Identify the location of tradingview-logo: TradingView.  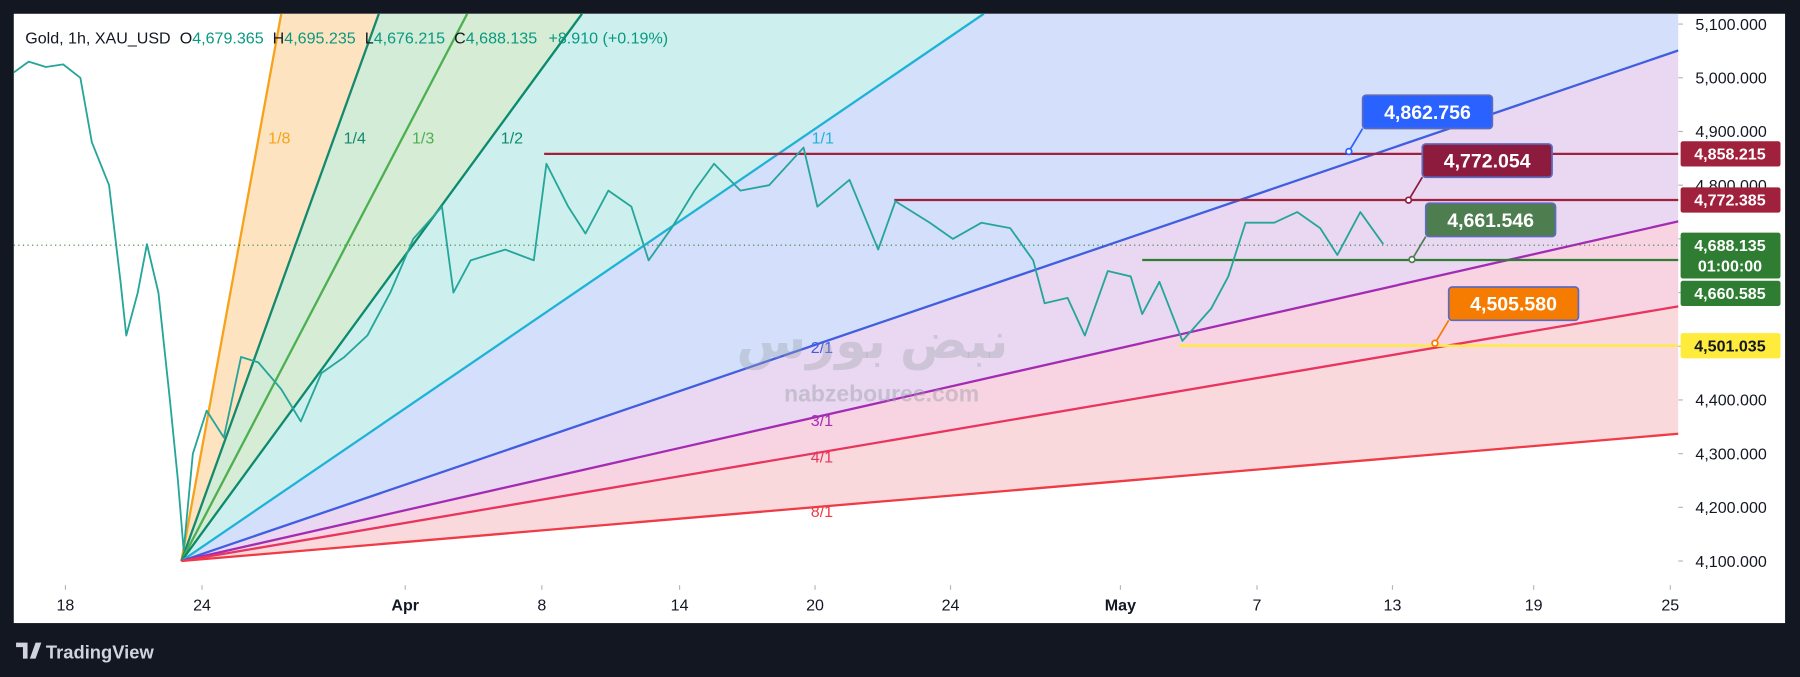
(85, 652).